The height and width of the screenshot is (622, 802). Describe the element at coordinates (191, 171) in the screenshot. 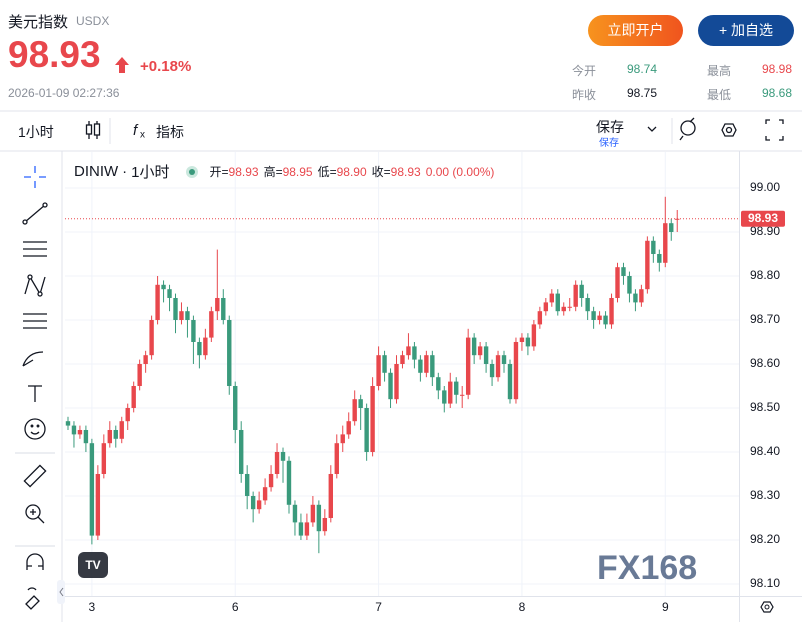

I see `status-dot` at that location.